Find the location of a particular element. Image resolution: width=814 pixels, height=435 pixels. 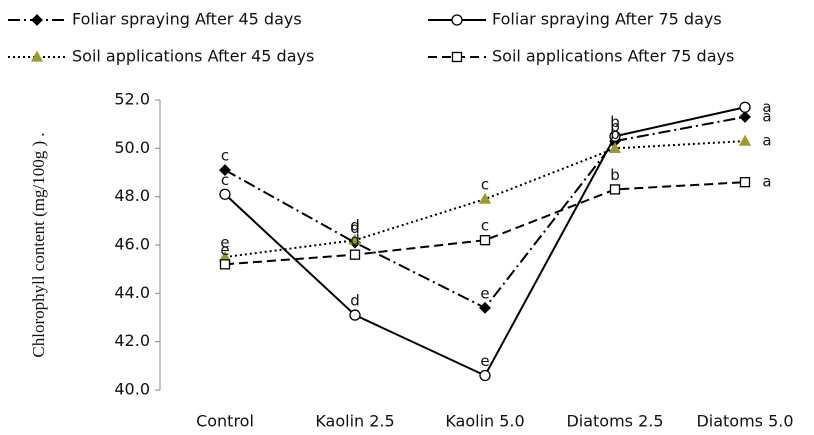

x-tick-label: Kaolin 5.0 is located at coordinates (484, 421).